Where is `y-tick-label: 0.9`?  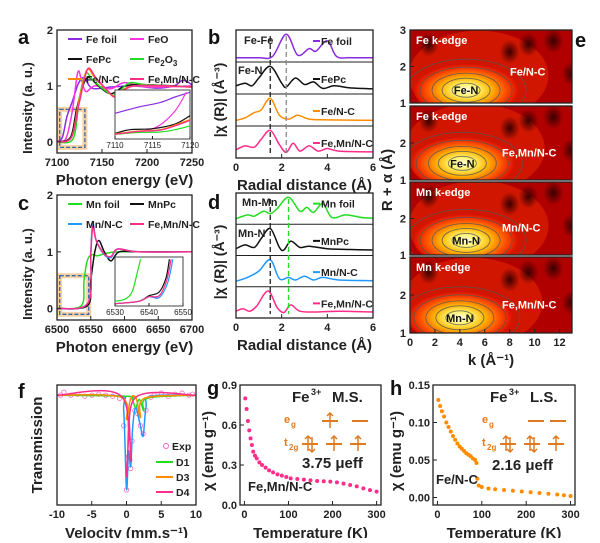
y-tick-label: 0.9 is located at coordinates (229, 386).